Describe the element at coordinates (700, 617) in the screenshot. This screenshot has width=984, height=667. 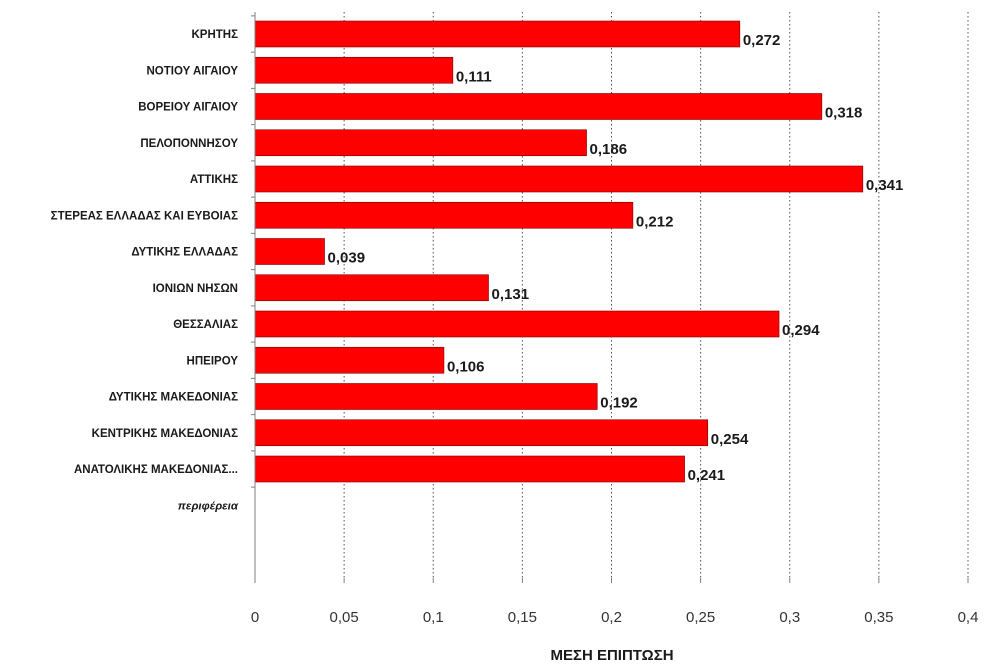
I see `x-tick-label: 0,25` at that location.